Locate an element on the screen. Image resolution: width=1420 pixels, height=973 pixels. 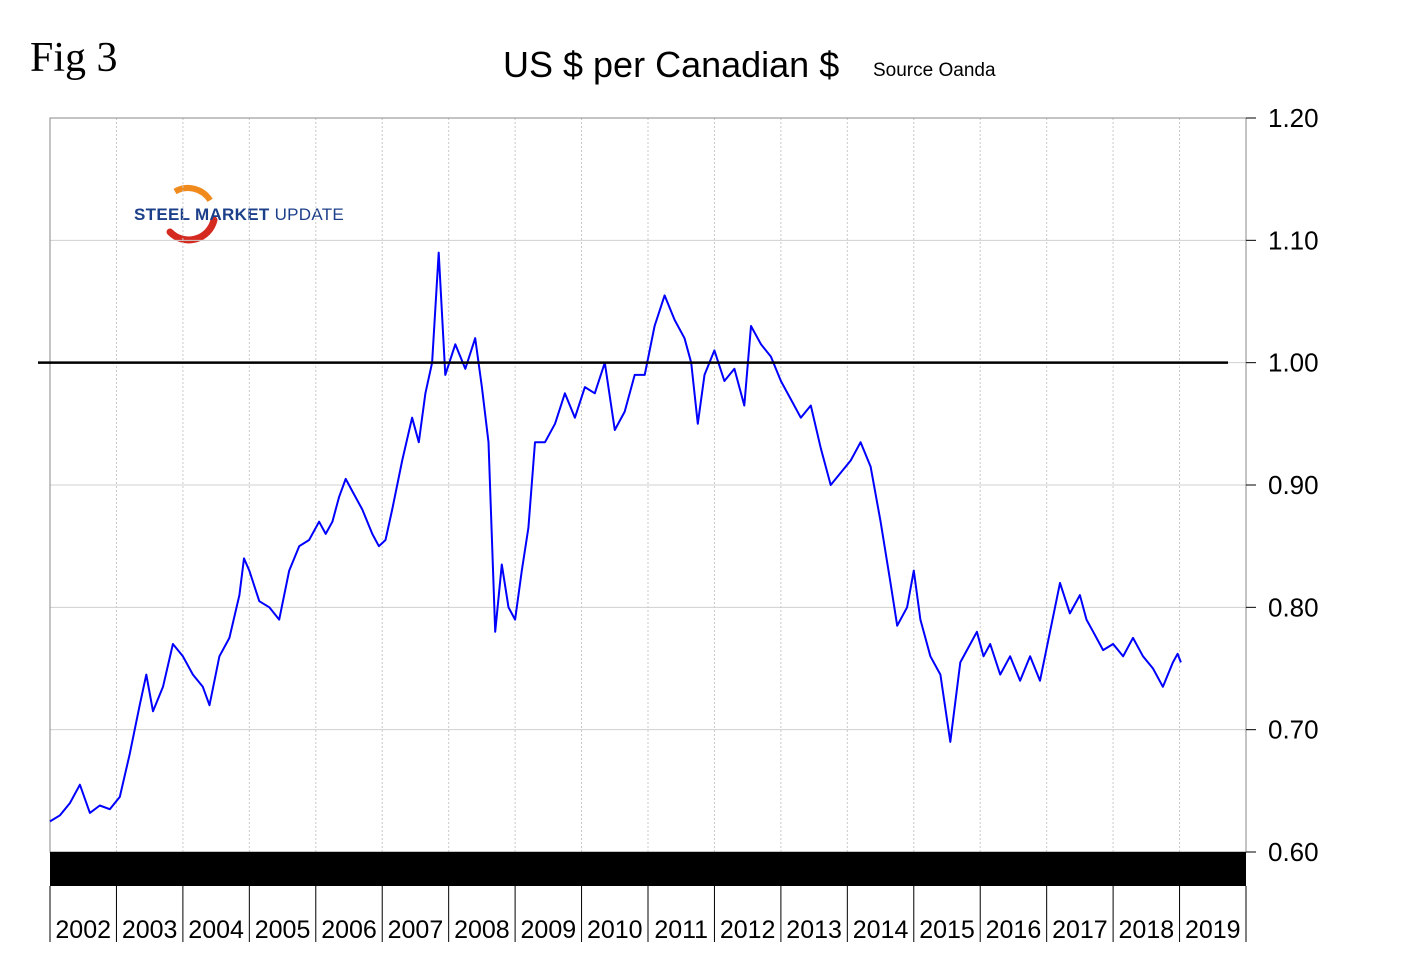
x-tick-label: 2004 is located at coordinates (216, 930).